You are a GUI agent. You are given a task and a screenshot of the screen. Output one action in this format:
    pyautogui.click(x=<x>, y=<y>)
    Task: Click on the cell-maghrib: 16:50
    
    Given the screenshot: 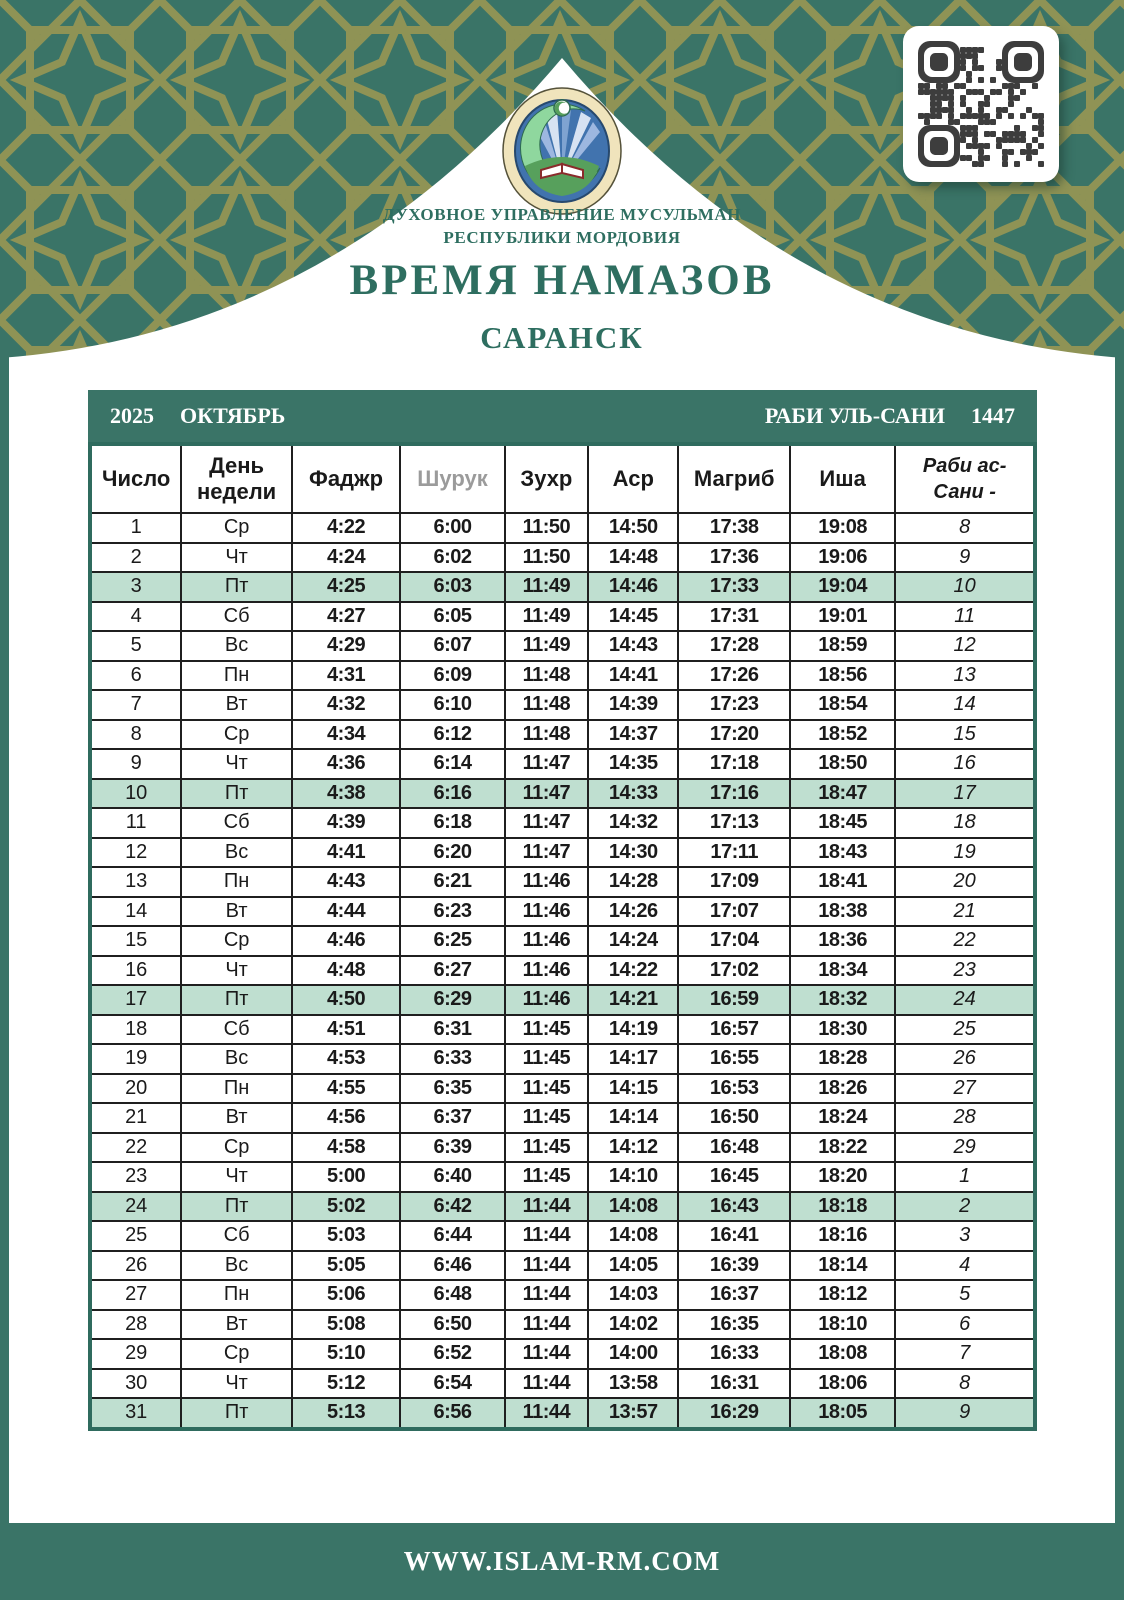 What is the action you would take?
    pyautogui.click(x=734, y=1118)
    